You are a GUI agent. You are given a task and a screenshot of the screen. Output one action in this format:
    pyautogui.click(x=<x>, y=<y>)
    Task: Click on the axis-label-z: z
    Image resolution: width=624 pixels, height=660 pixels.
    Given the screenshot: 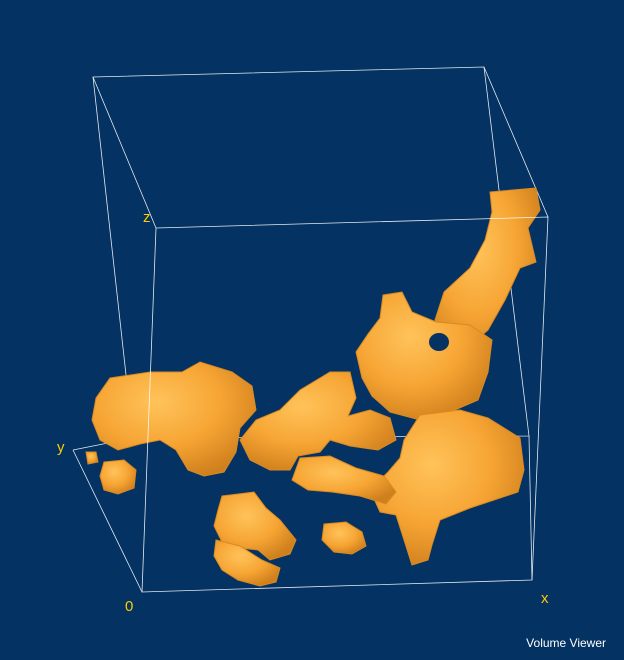 What is the action you would take?
    pyautogui.click(x=147, y=217)
    